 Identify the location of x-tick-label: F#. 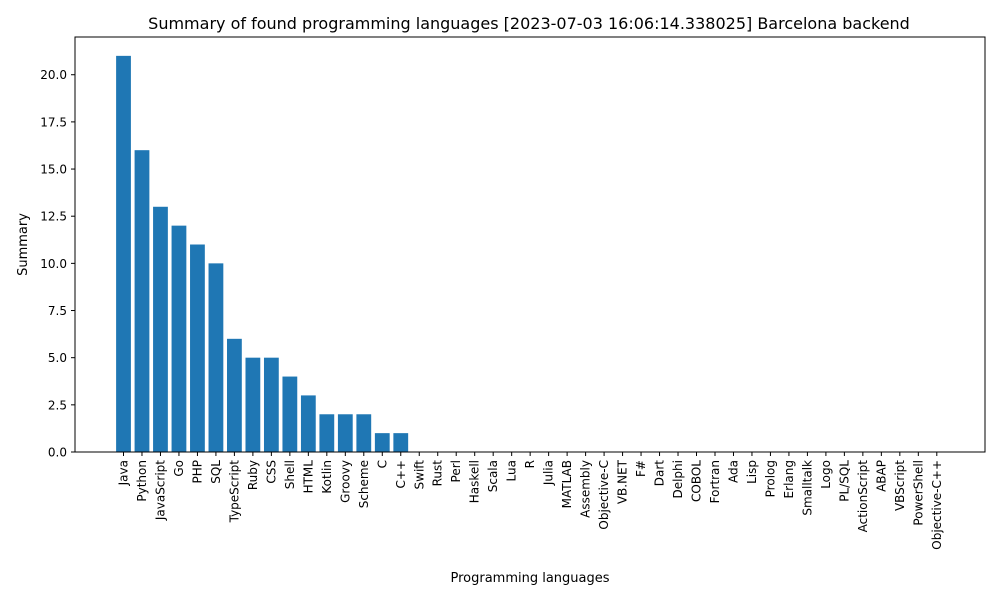
(641, 468).